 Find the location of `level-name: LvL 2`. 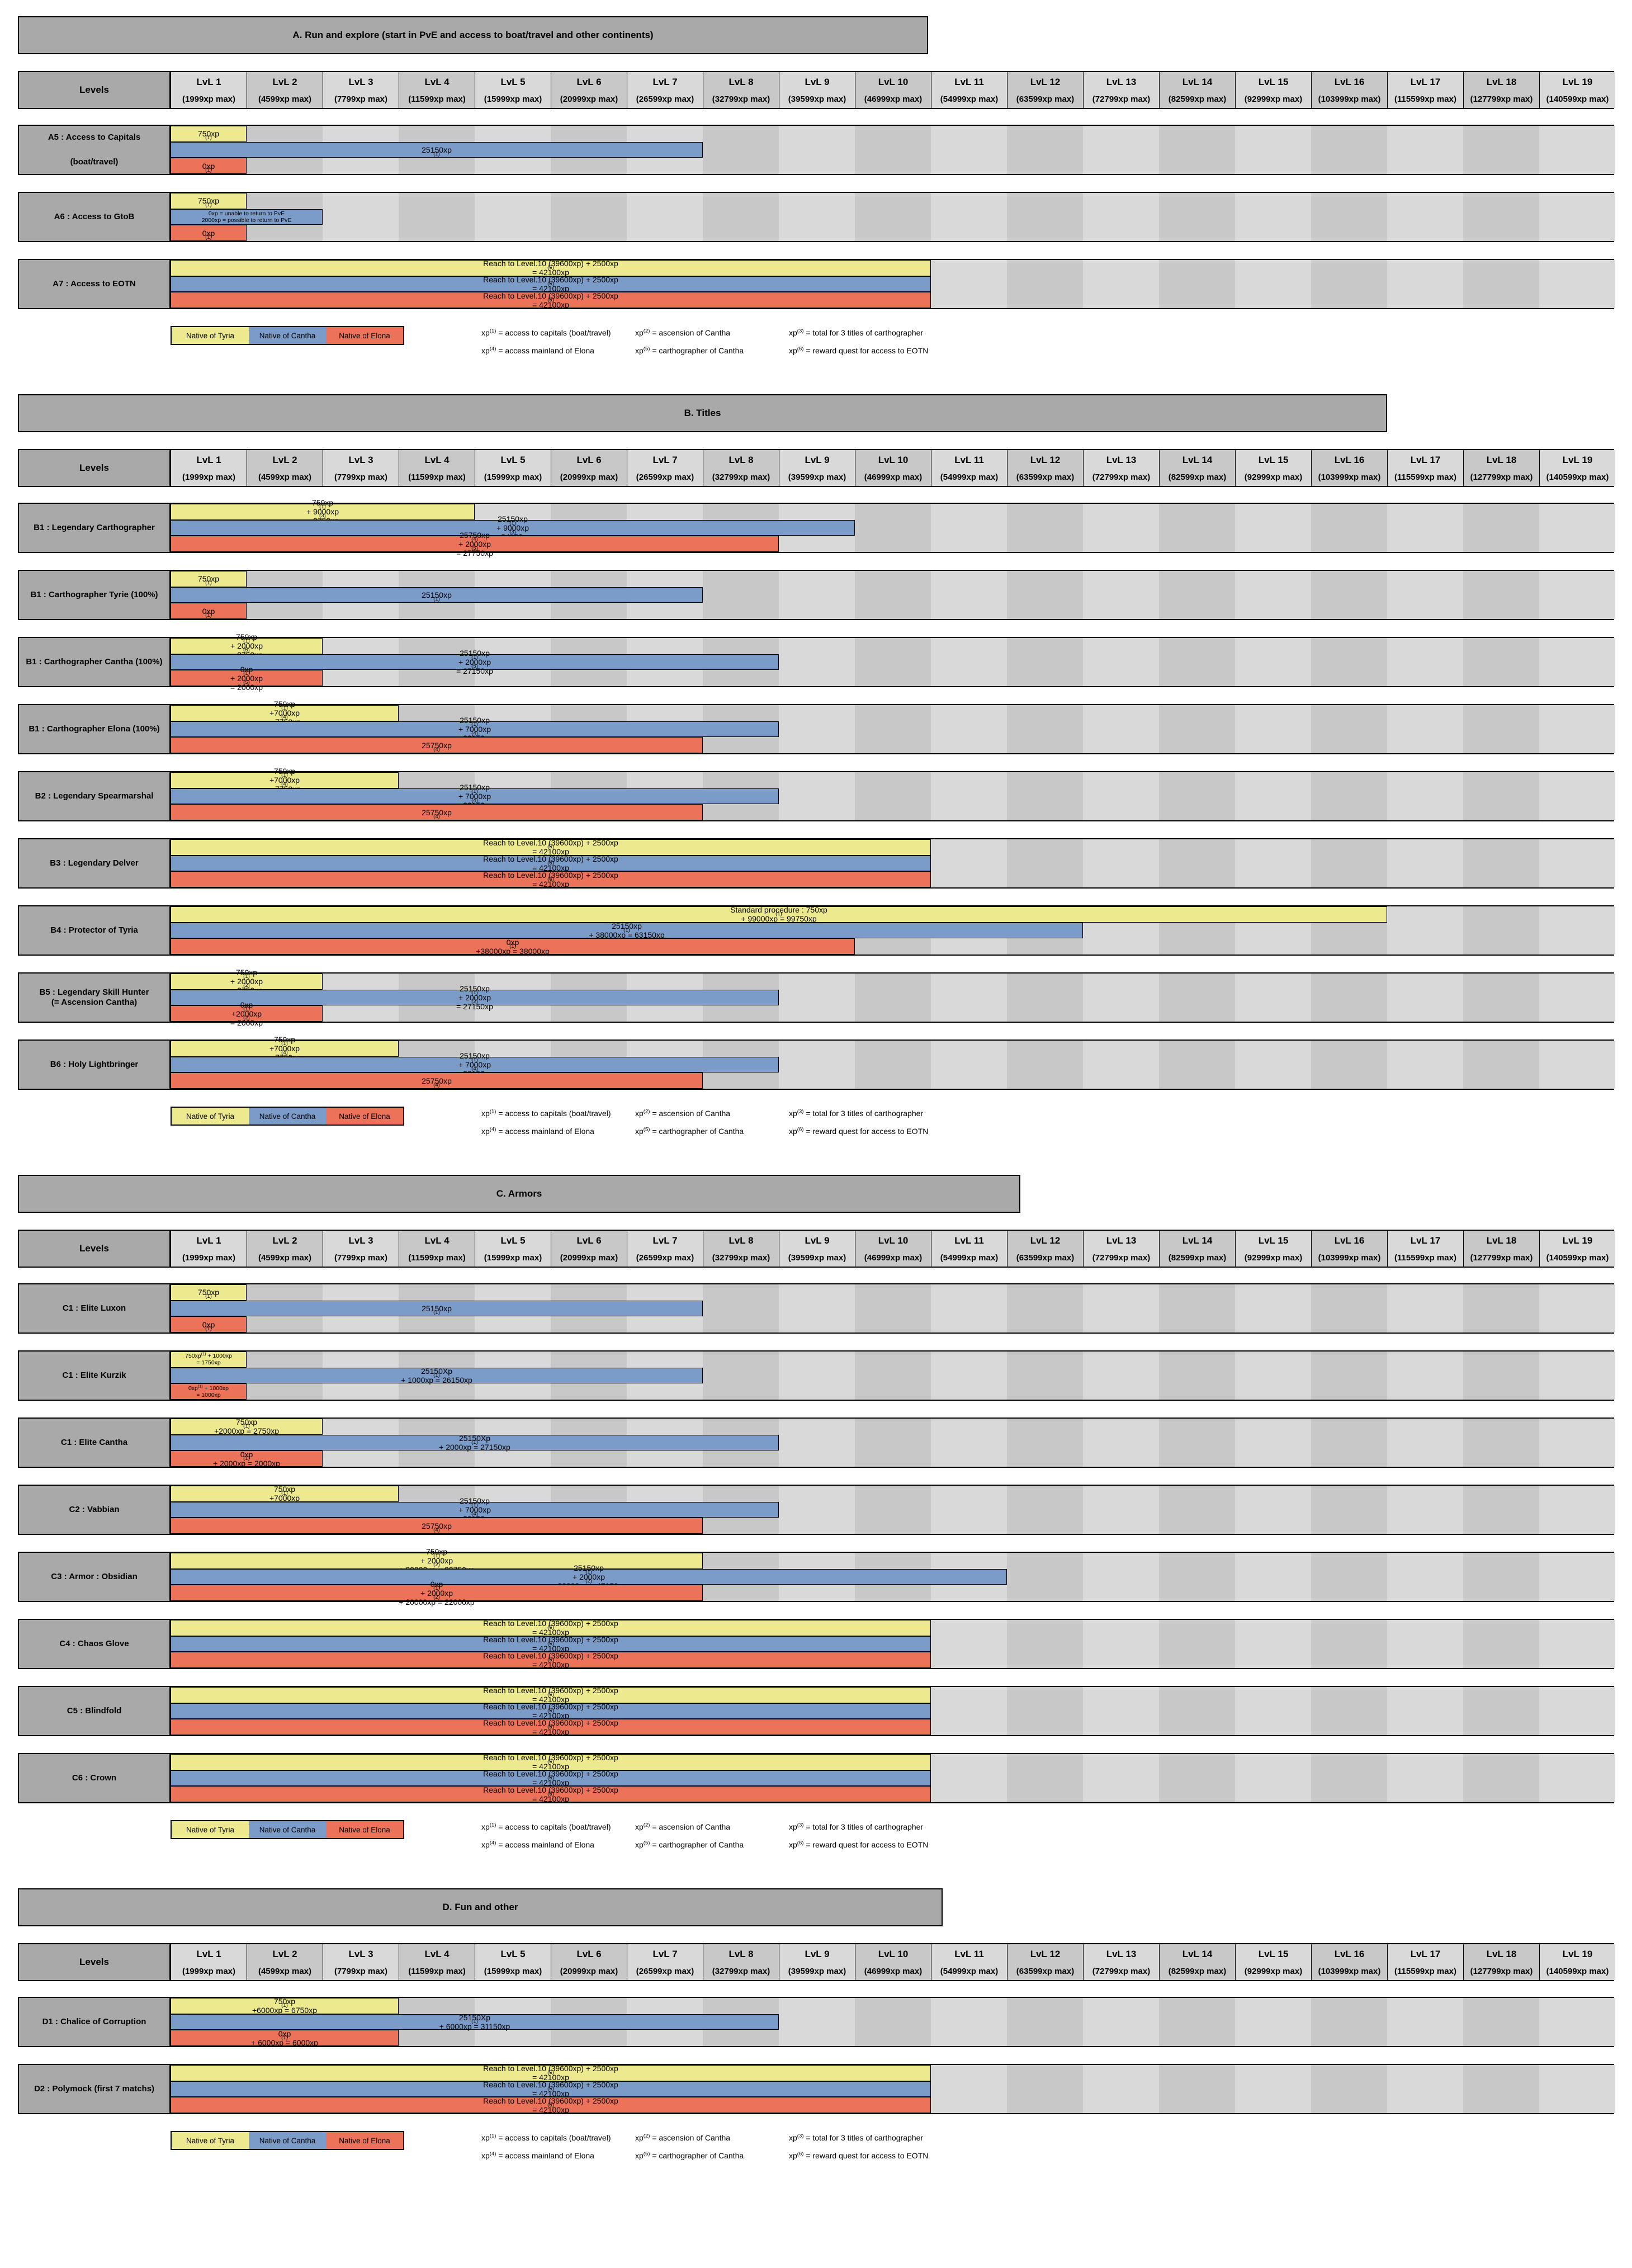

level-name: LvL 2 is located at coordinates (284, 460).